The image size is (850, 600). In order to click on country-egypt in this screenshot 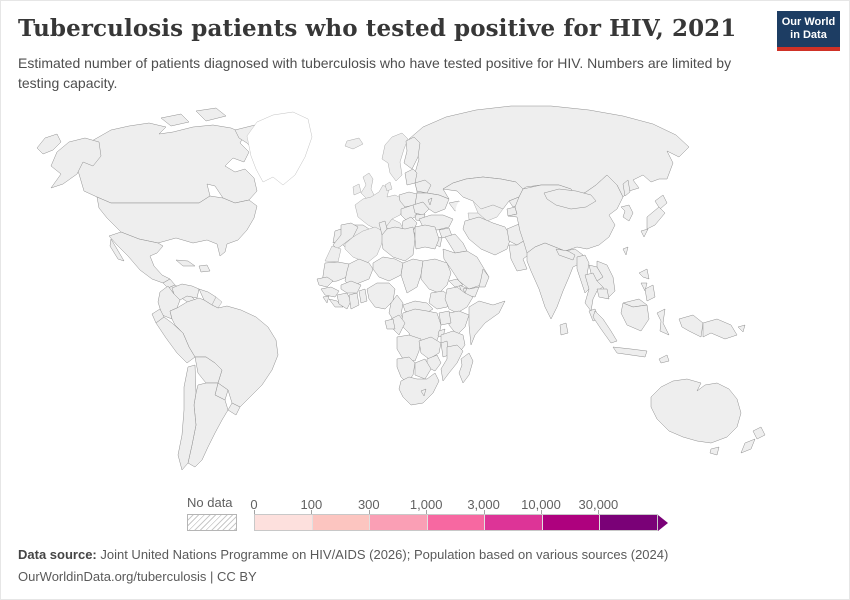, I will do `click(427, 237)`.